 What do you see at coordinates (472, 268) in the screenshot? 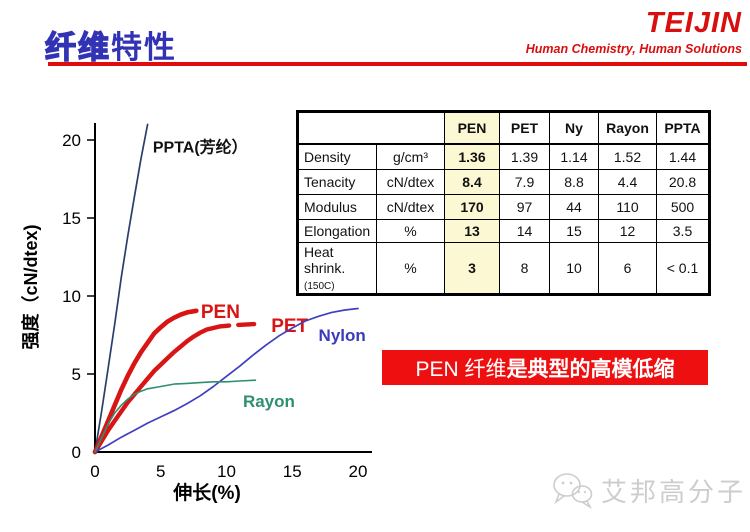
I see `cell-pen: 3` at bounding box center [472, 268].